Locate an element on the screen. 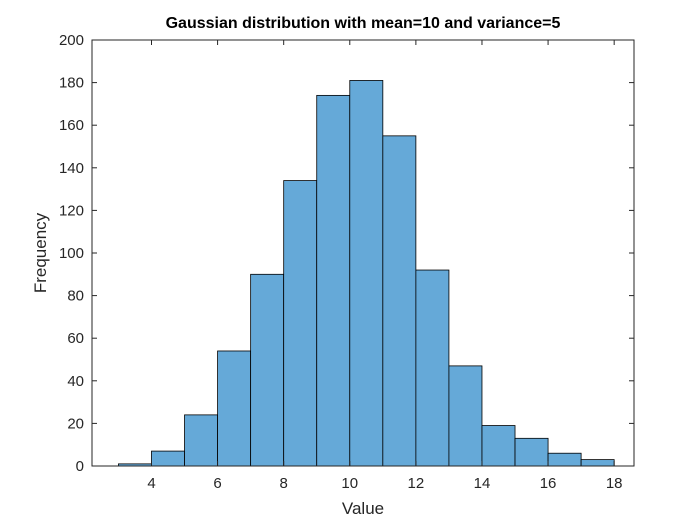  x-tick-label: 18 is located at coordinates (614, 483).